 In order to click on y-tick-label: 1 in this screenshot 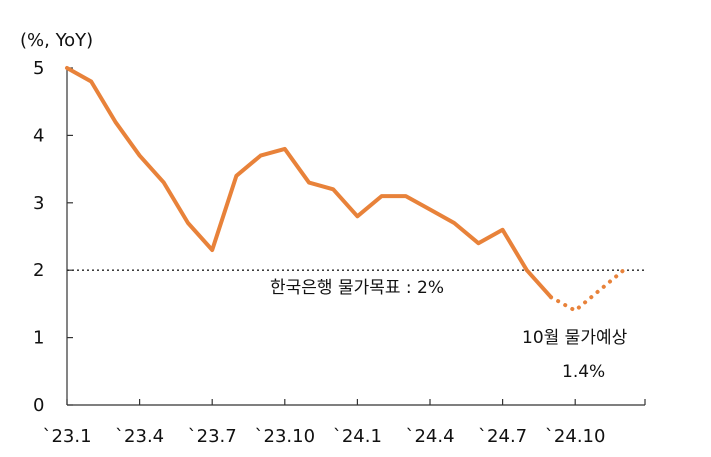, I will do `click(38, 338)`.